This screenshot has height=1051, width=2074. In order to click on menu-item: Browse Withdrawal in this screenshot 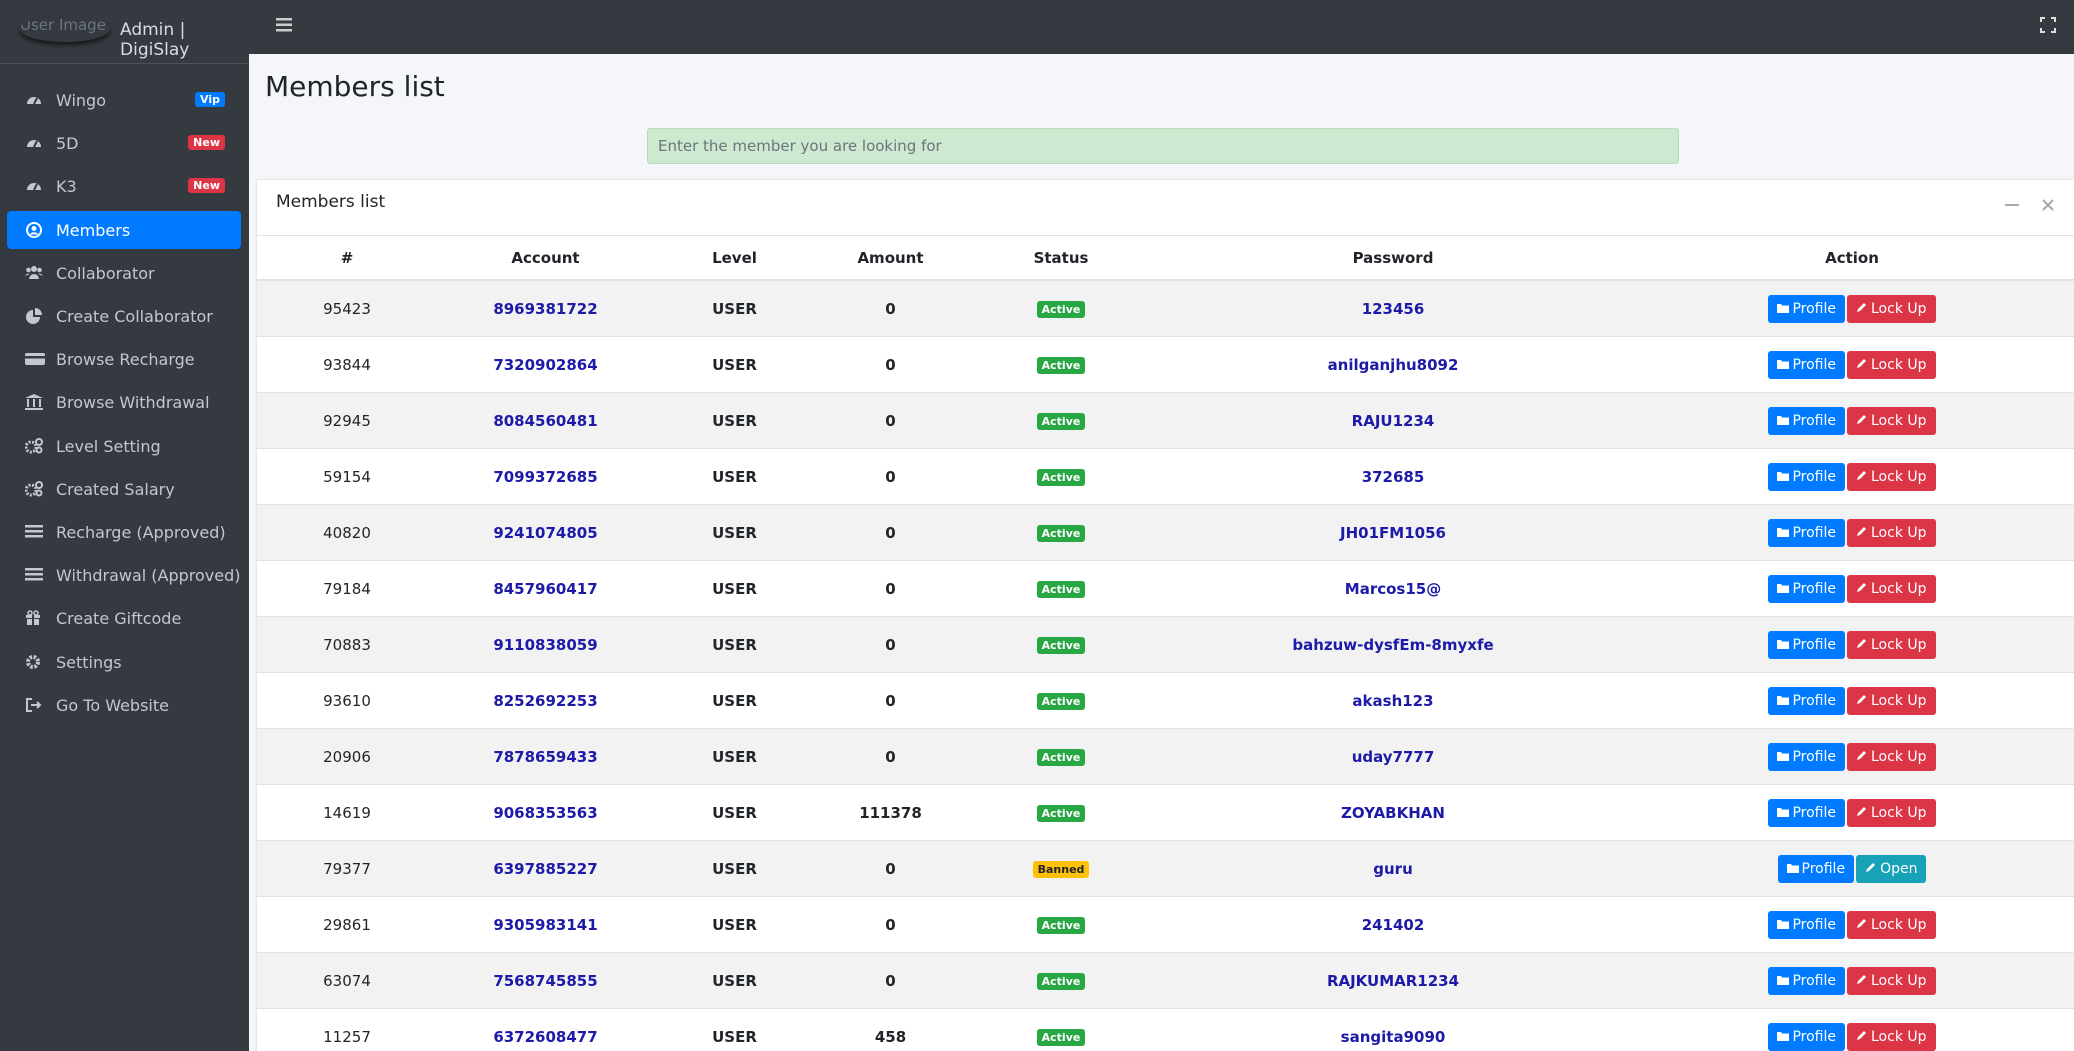, I will do `click(124, 402)`.